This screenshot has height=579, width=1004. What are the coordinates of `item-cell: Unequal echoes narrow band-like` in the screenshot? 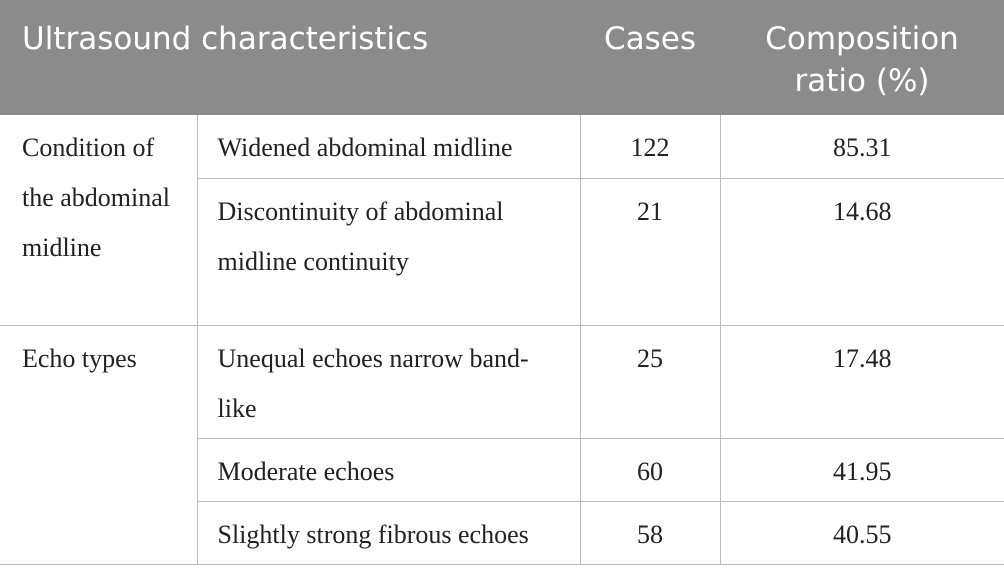 It's located at (388, 382).